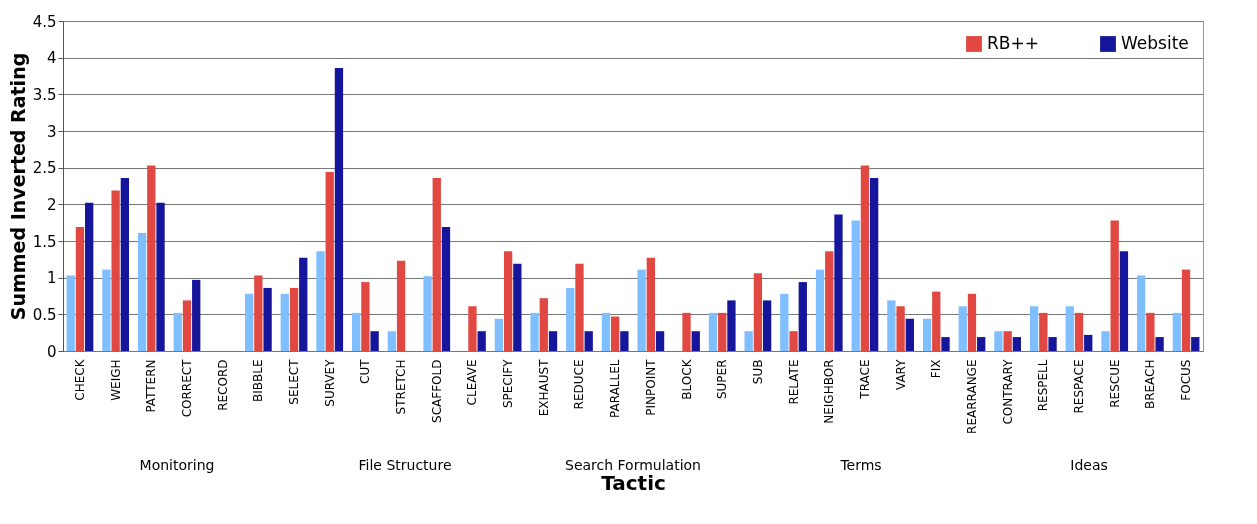  Describe the element at coordinates (508, 383) in the screenshot. I see `x-tick-label: SPECIFY` at that location.